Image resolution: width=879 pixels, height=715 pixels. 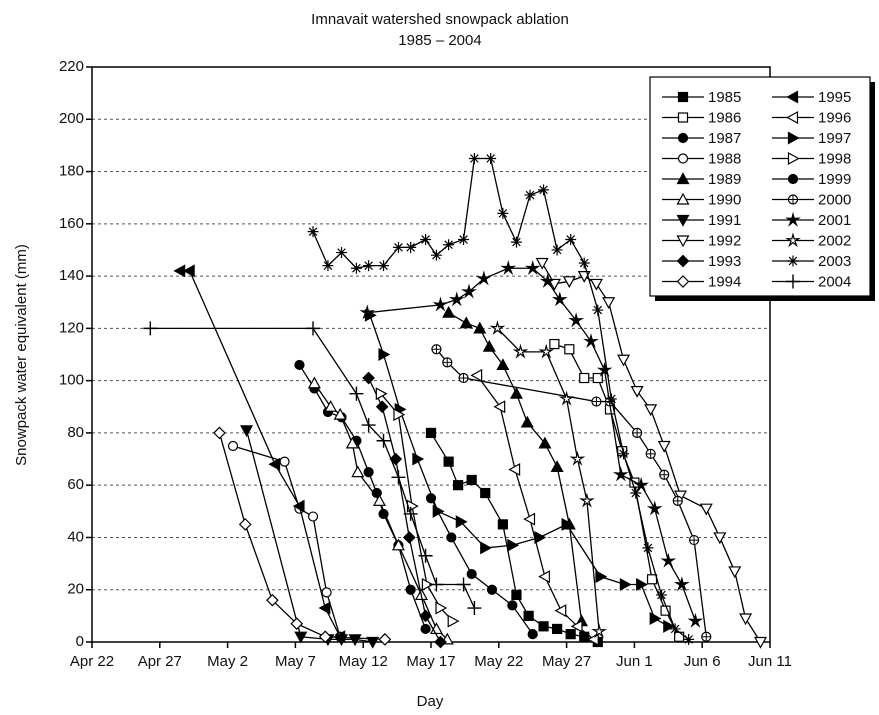 What do you see at coordinates (724, 240) in the screenshot?
I see `legend-label: 1992` at bounding box center [724, 240].